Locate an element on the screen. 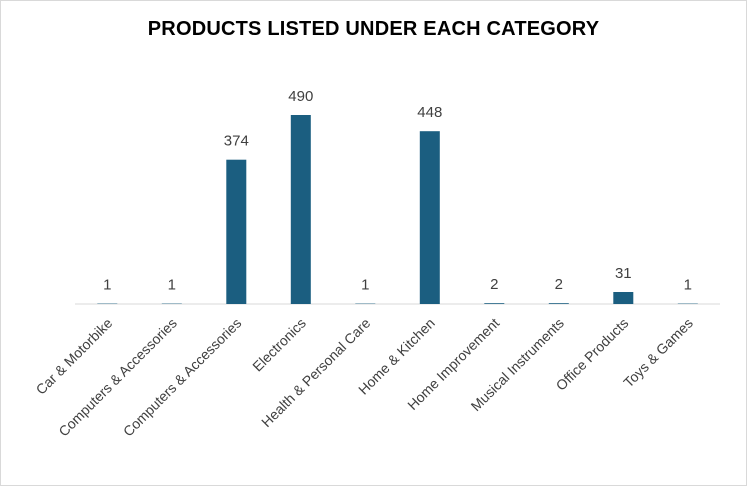 Image resolution: width=747 pixels, height=486 pixels. data-label-6: 2 is located at coordinates (494, 284).